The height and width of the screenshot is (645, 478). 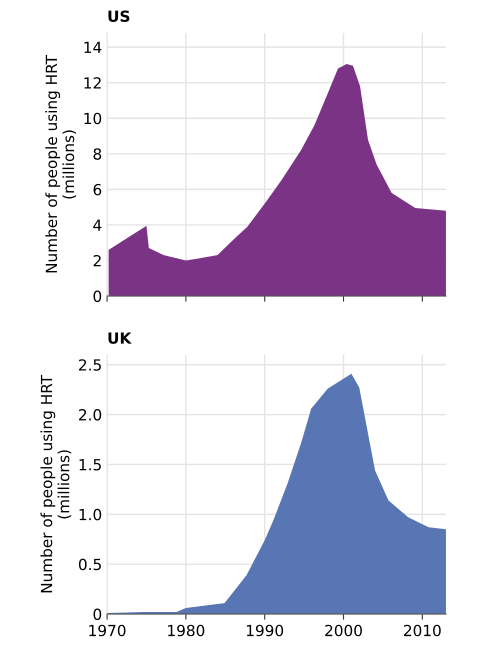 What do you see at coordinates (97, 260) in the screenshot?
I see `y-tick-label: 2` at bounding box center [97, 260].